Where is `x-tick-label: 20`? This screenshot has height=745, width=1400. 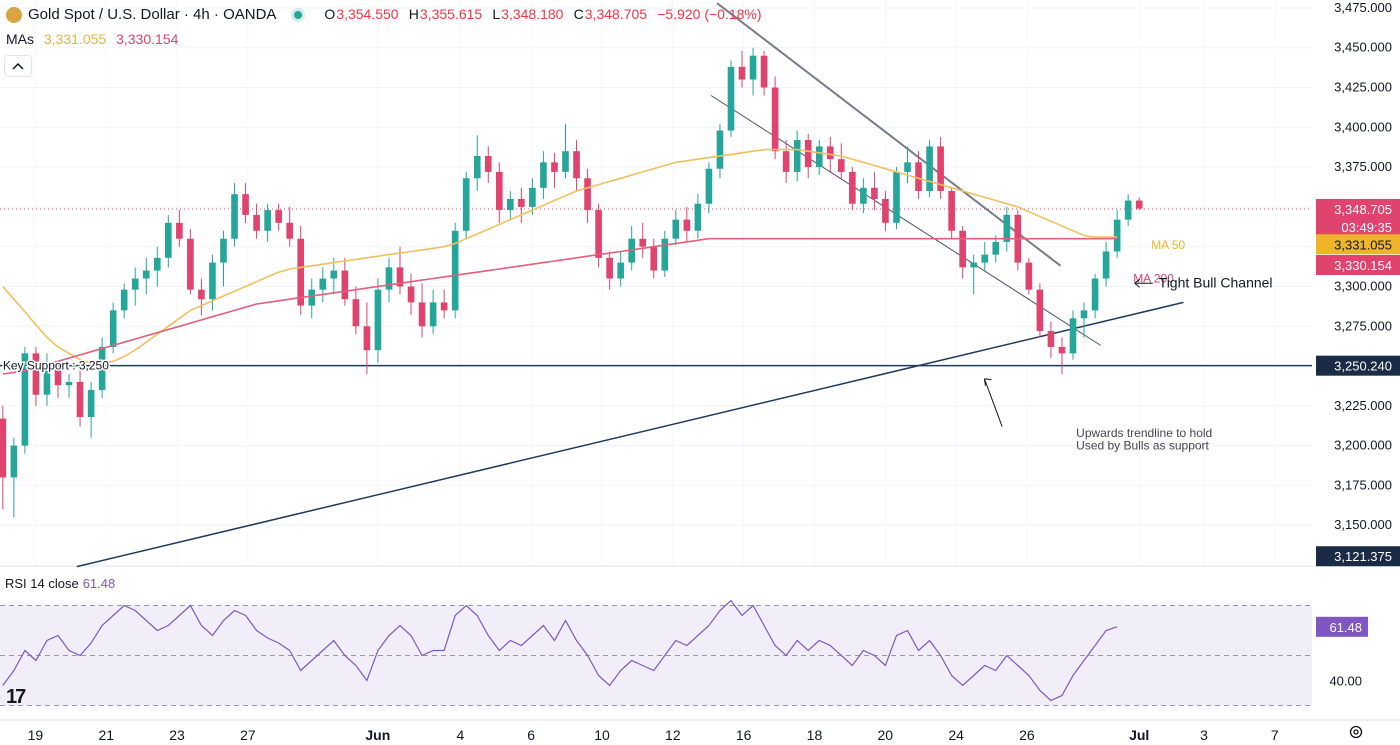
x-tick-label: 20 is located at coordinates (886, 735).